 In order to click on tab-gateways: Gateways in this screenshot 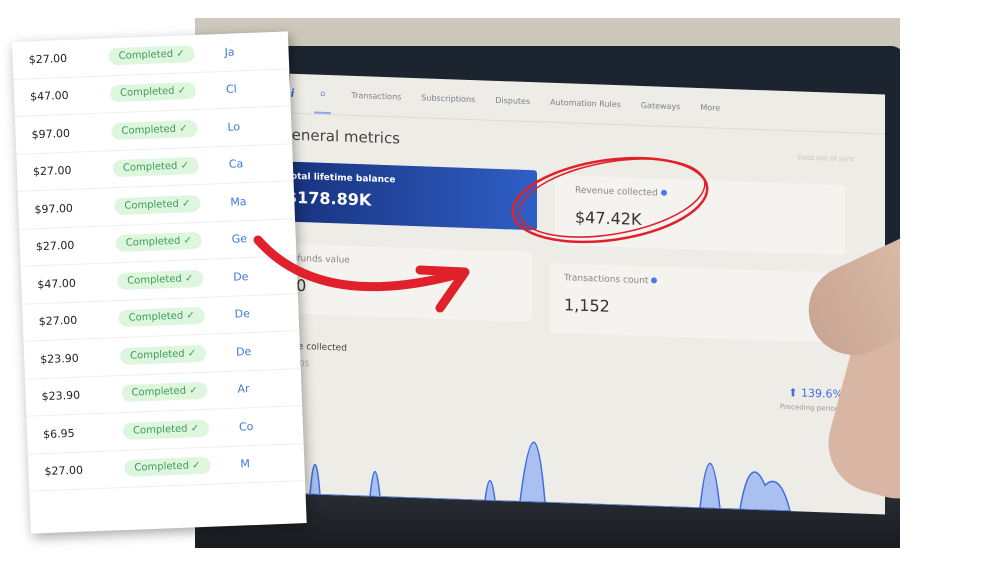, I will do `click(660, 106)`.